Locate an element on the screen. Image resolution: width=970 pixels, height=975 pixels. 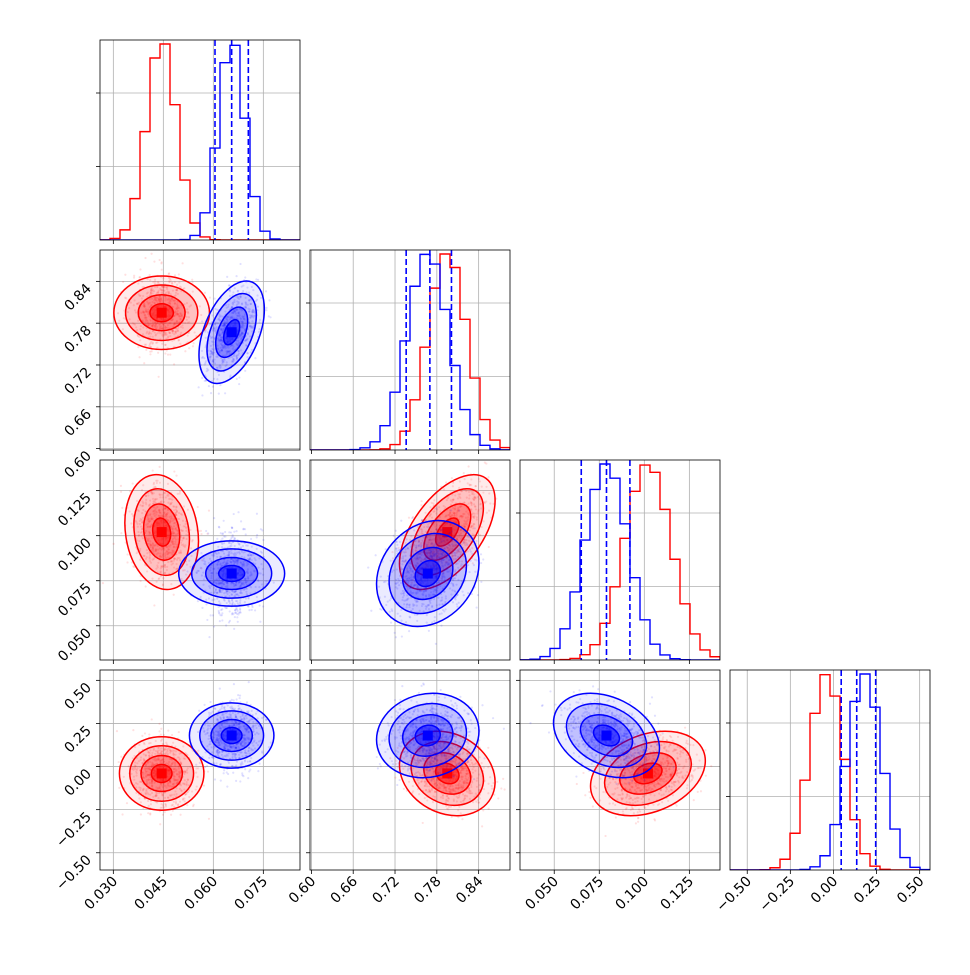
y-tick-label: 0.84 is located at coordinates (77, 297).